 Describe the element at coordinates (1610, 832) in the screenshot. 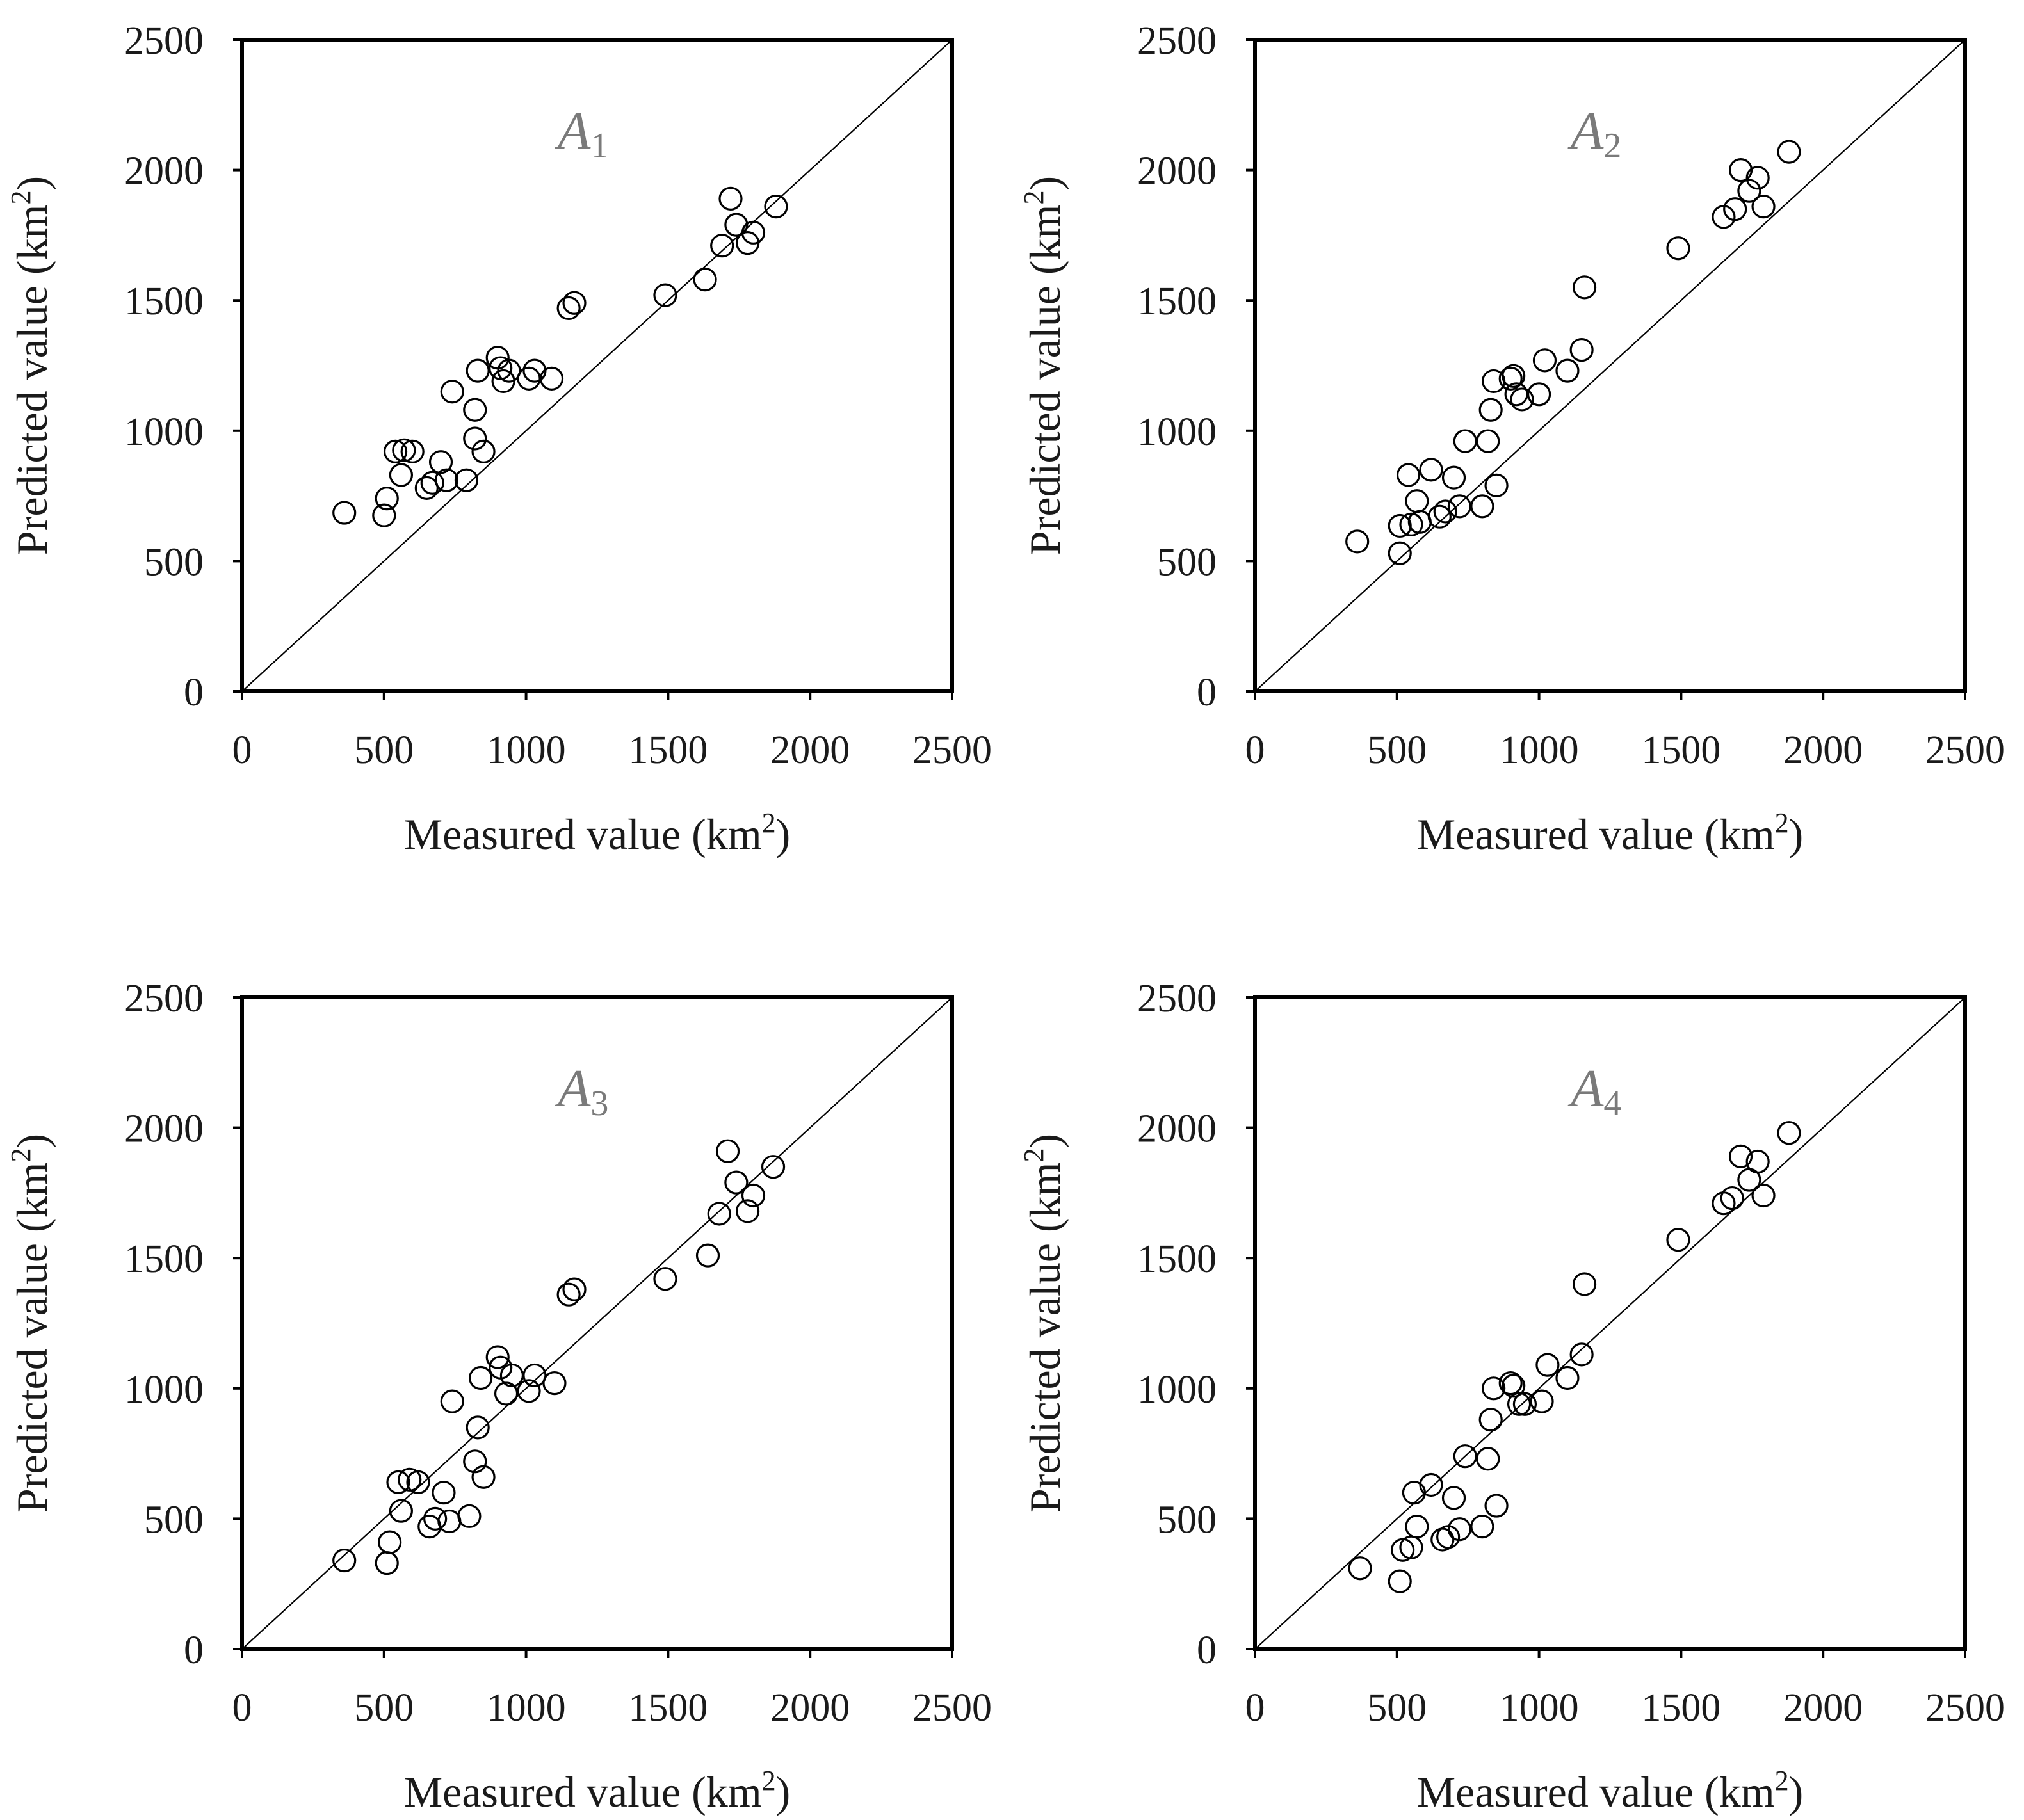

I see `x-axis-title: Measured value (km2)` at that location.